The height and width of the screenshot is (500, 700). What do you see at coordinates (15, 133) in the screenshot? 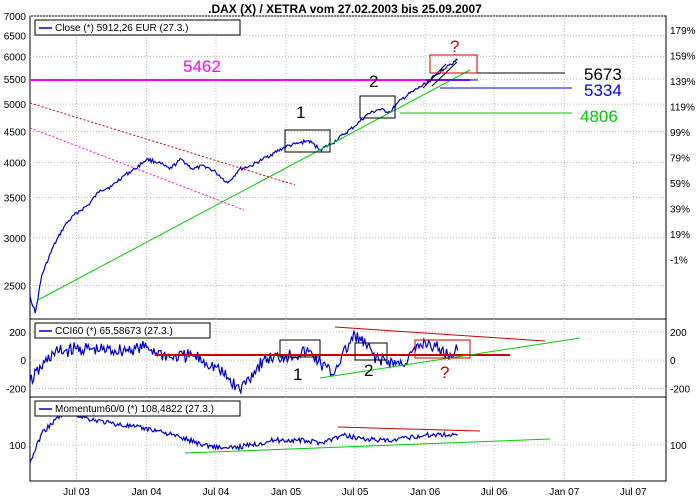
I see `price-y-tick-label: 4500` at bounding box center [15, 133].